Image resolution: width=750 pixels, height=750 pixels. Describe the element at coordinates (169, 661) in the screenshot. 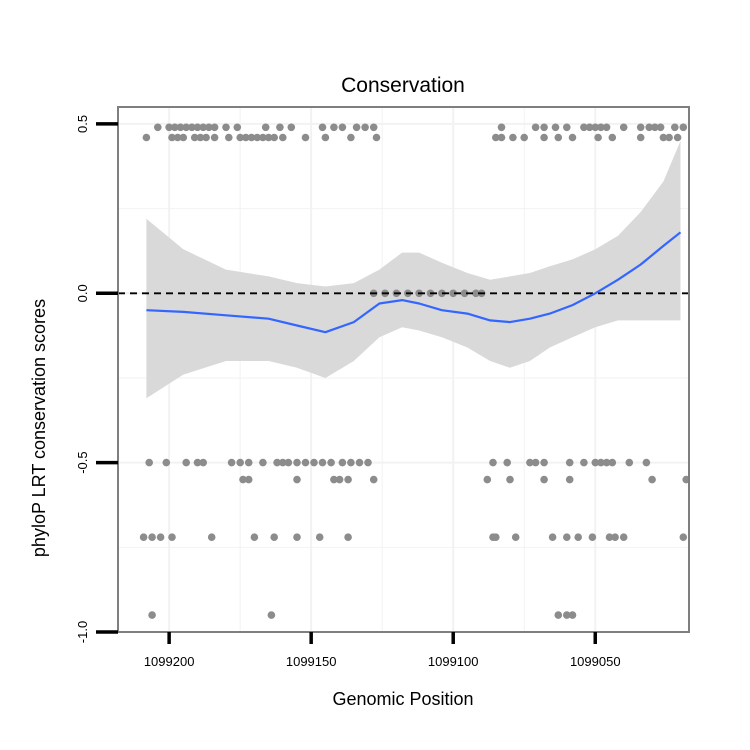

I see `x-tick-label: 1099200` at that location.